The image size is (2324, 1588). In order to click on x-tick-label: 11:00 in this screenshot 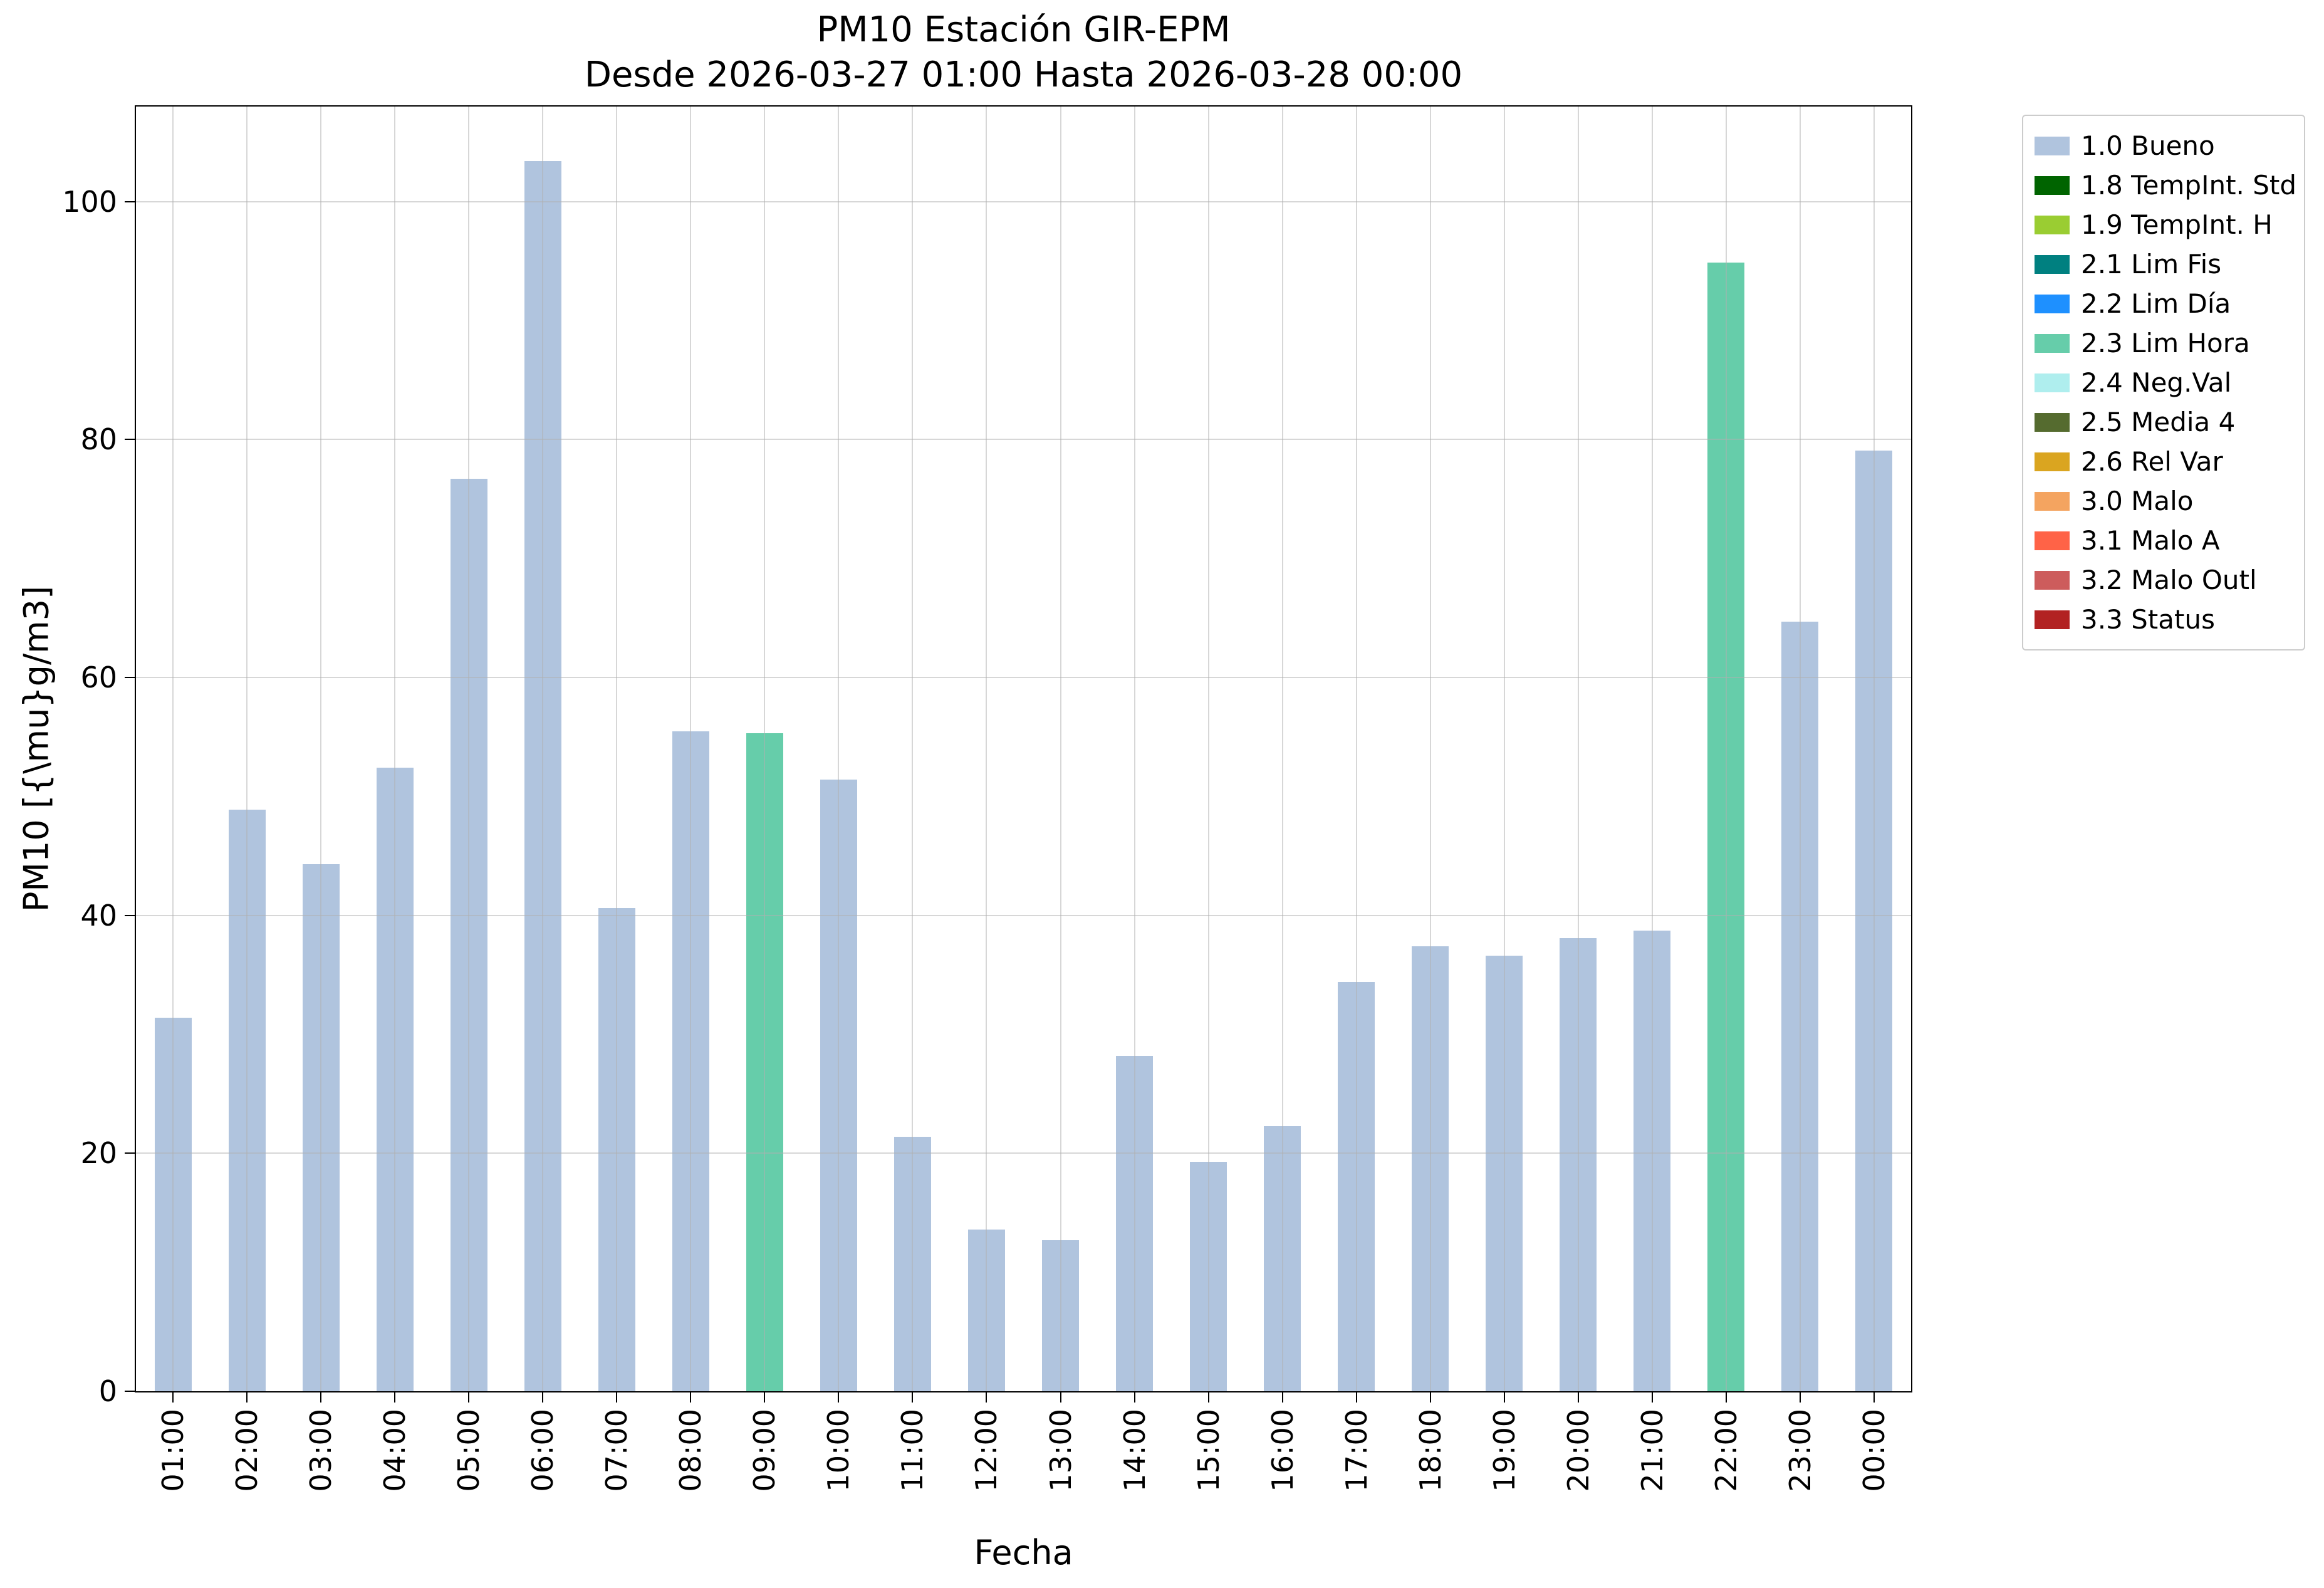, I will do `click(912, 1451)`.